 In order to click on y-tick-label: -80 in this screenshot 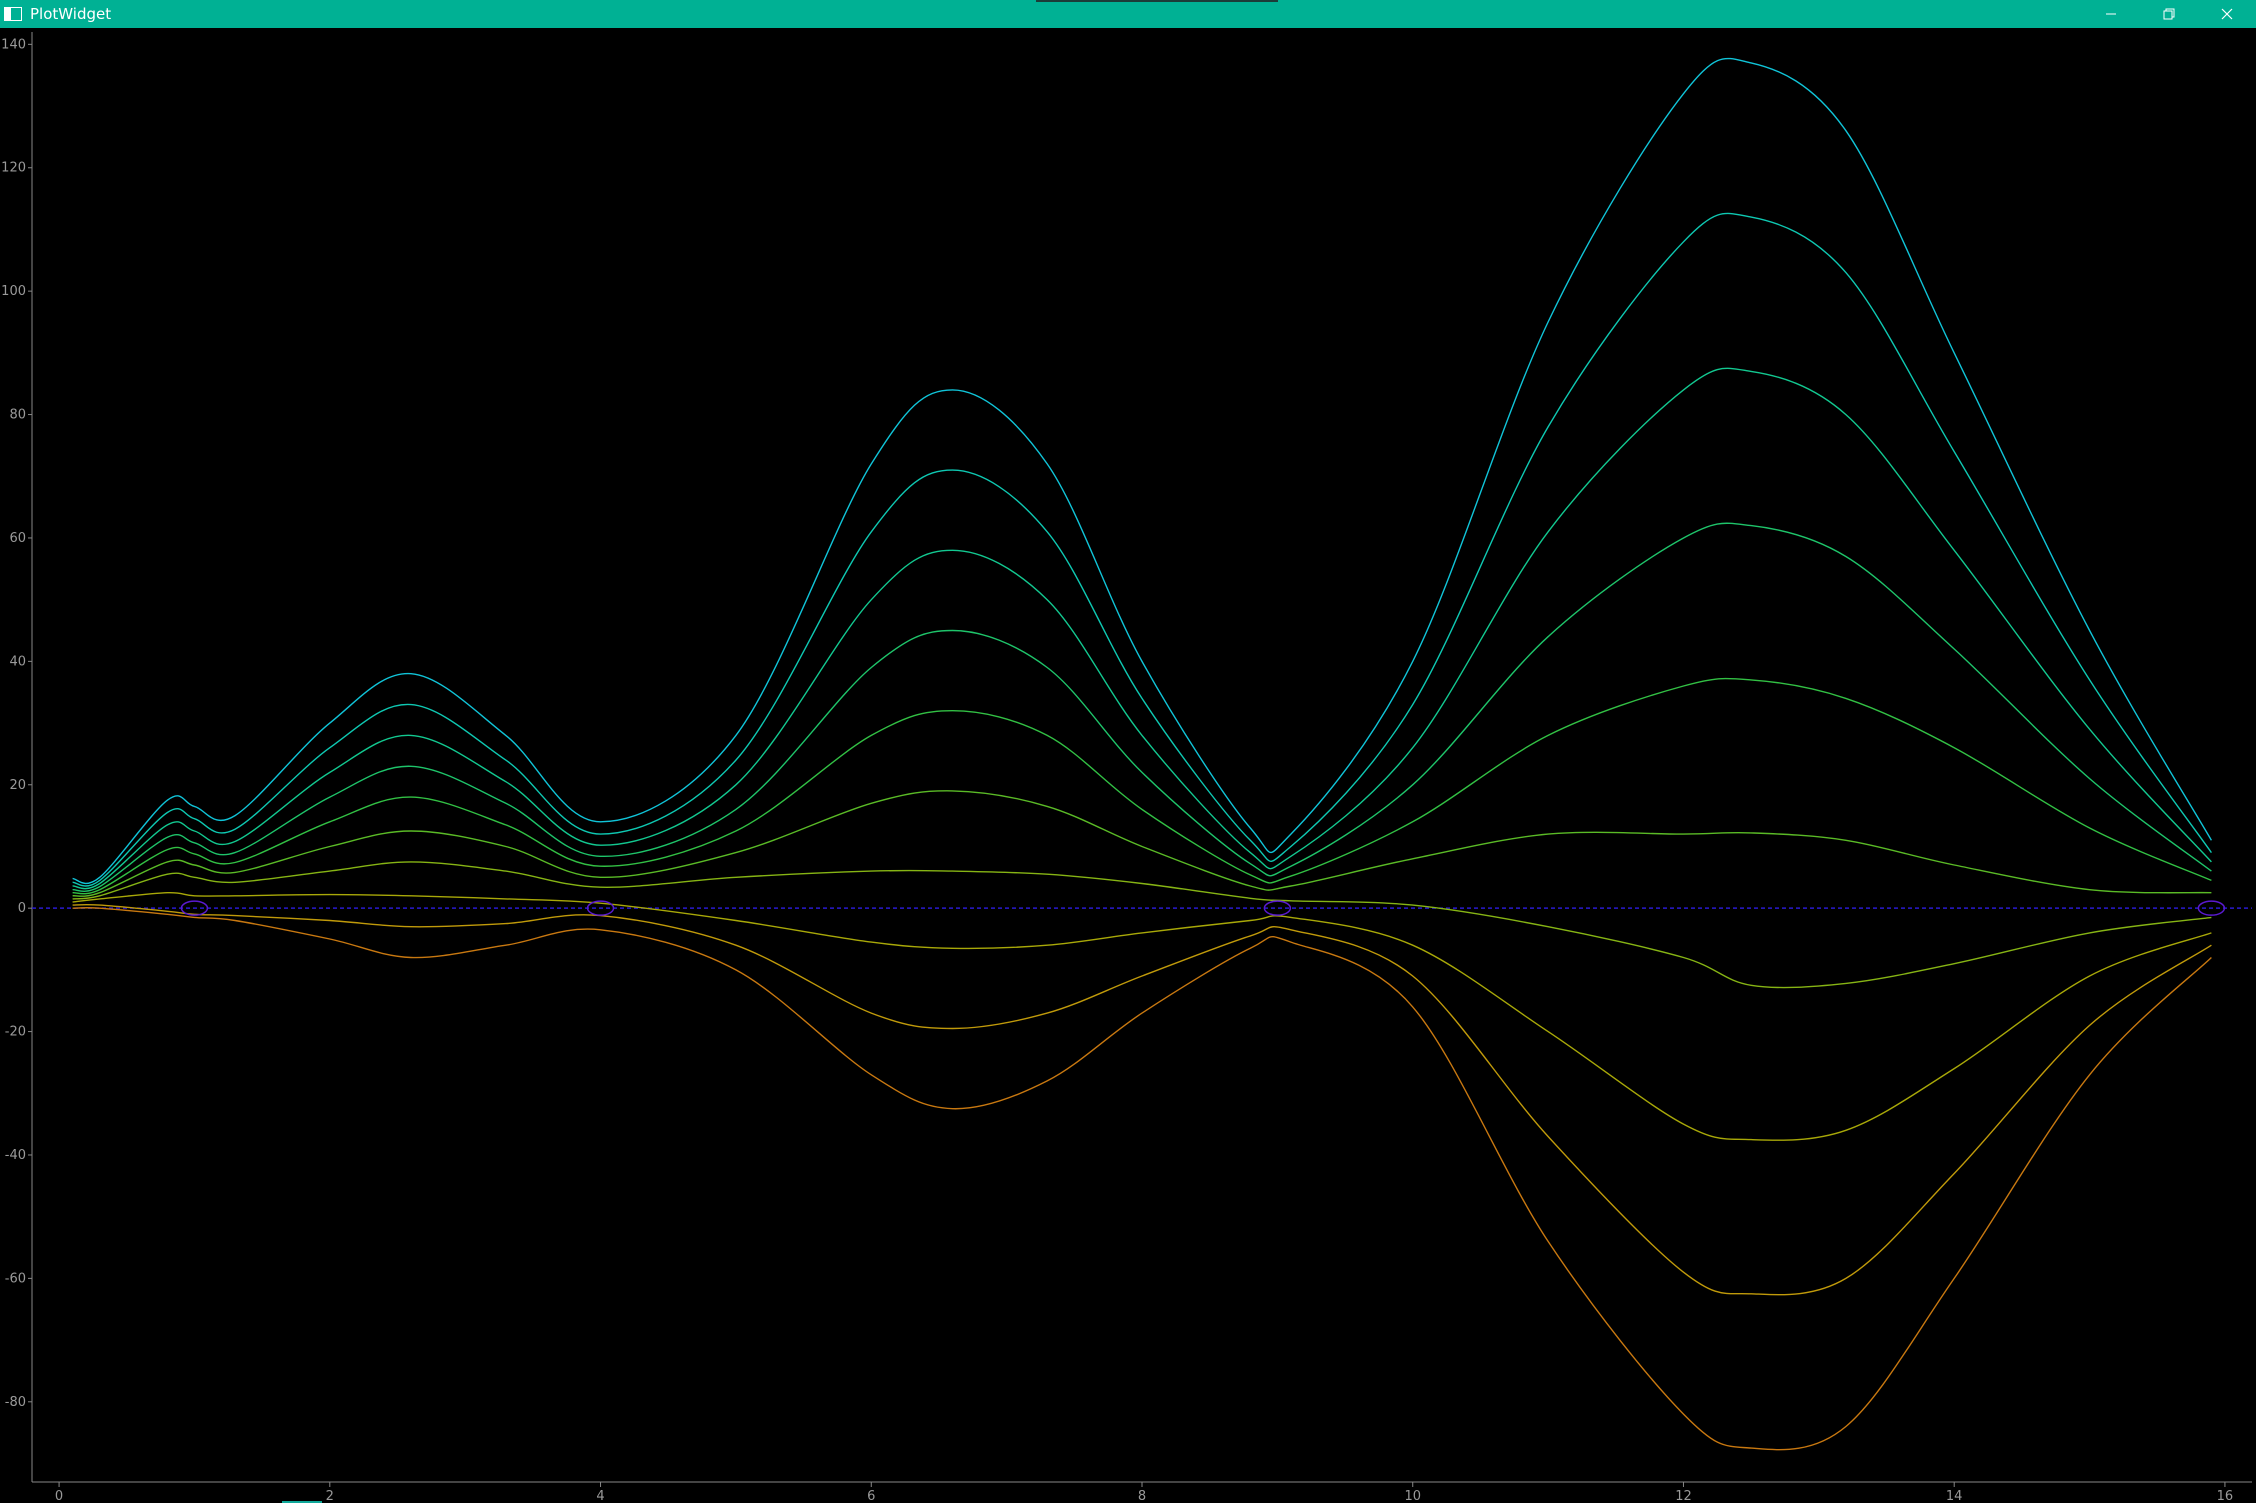, I will do `click(15, 1402)`.